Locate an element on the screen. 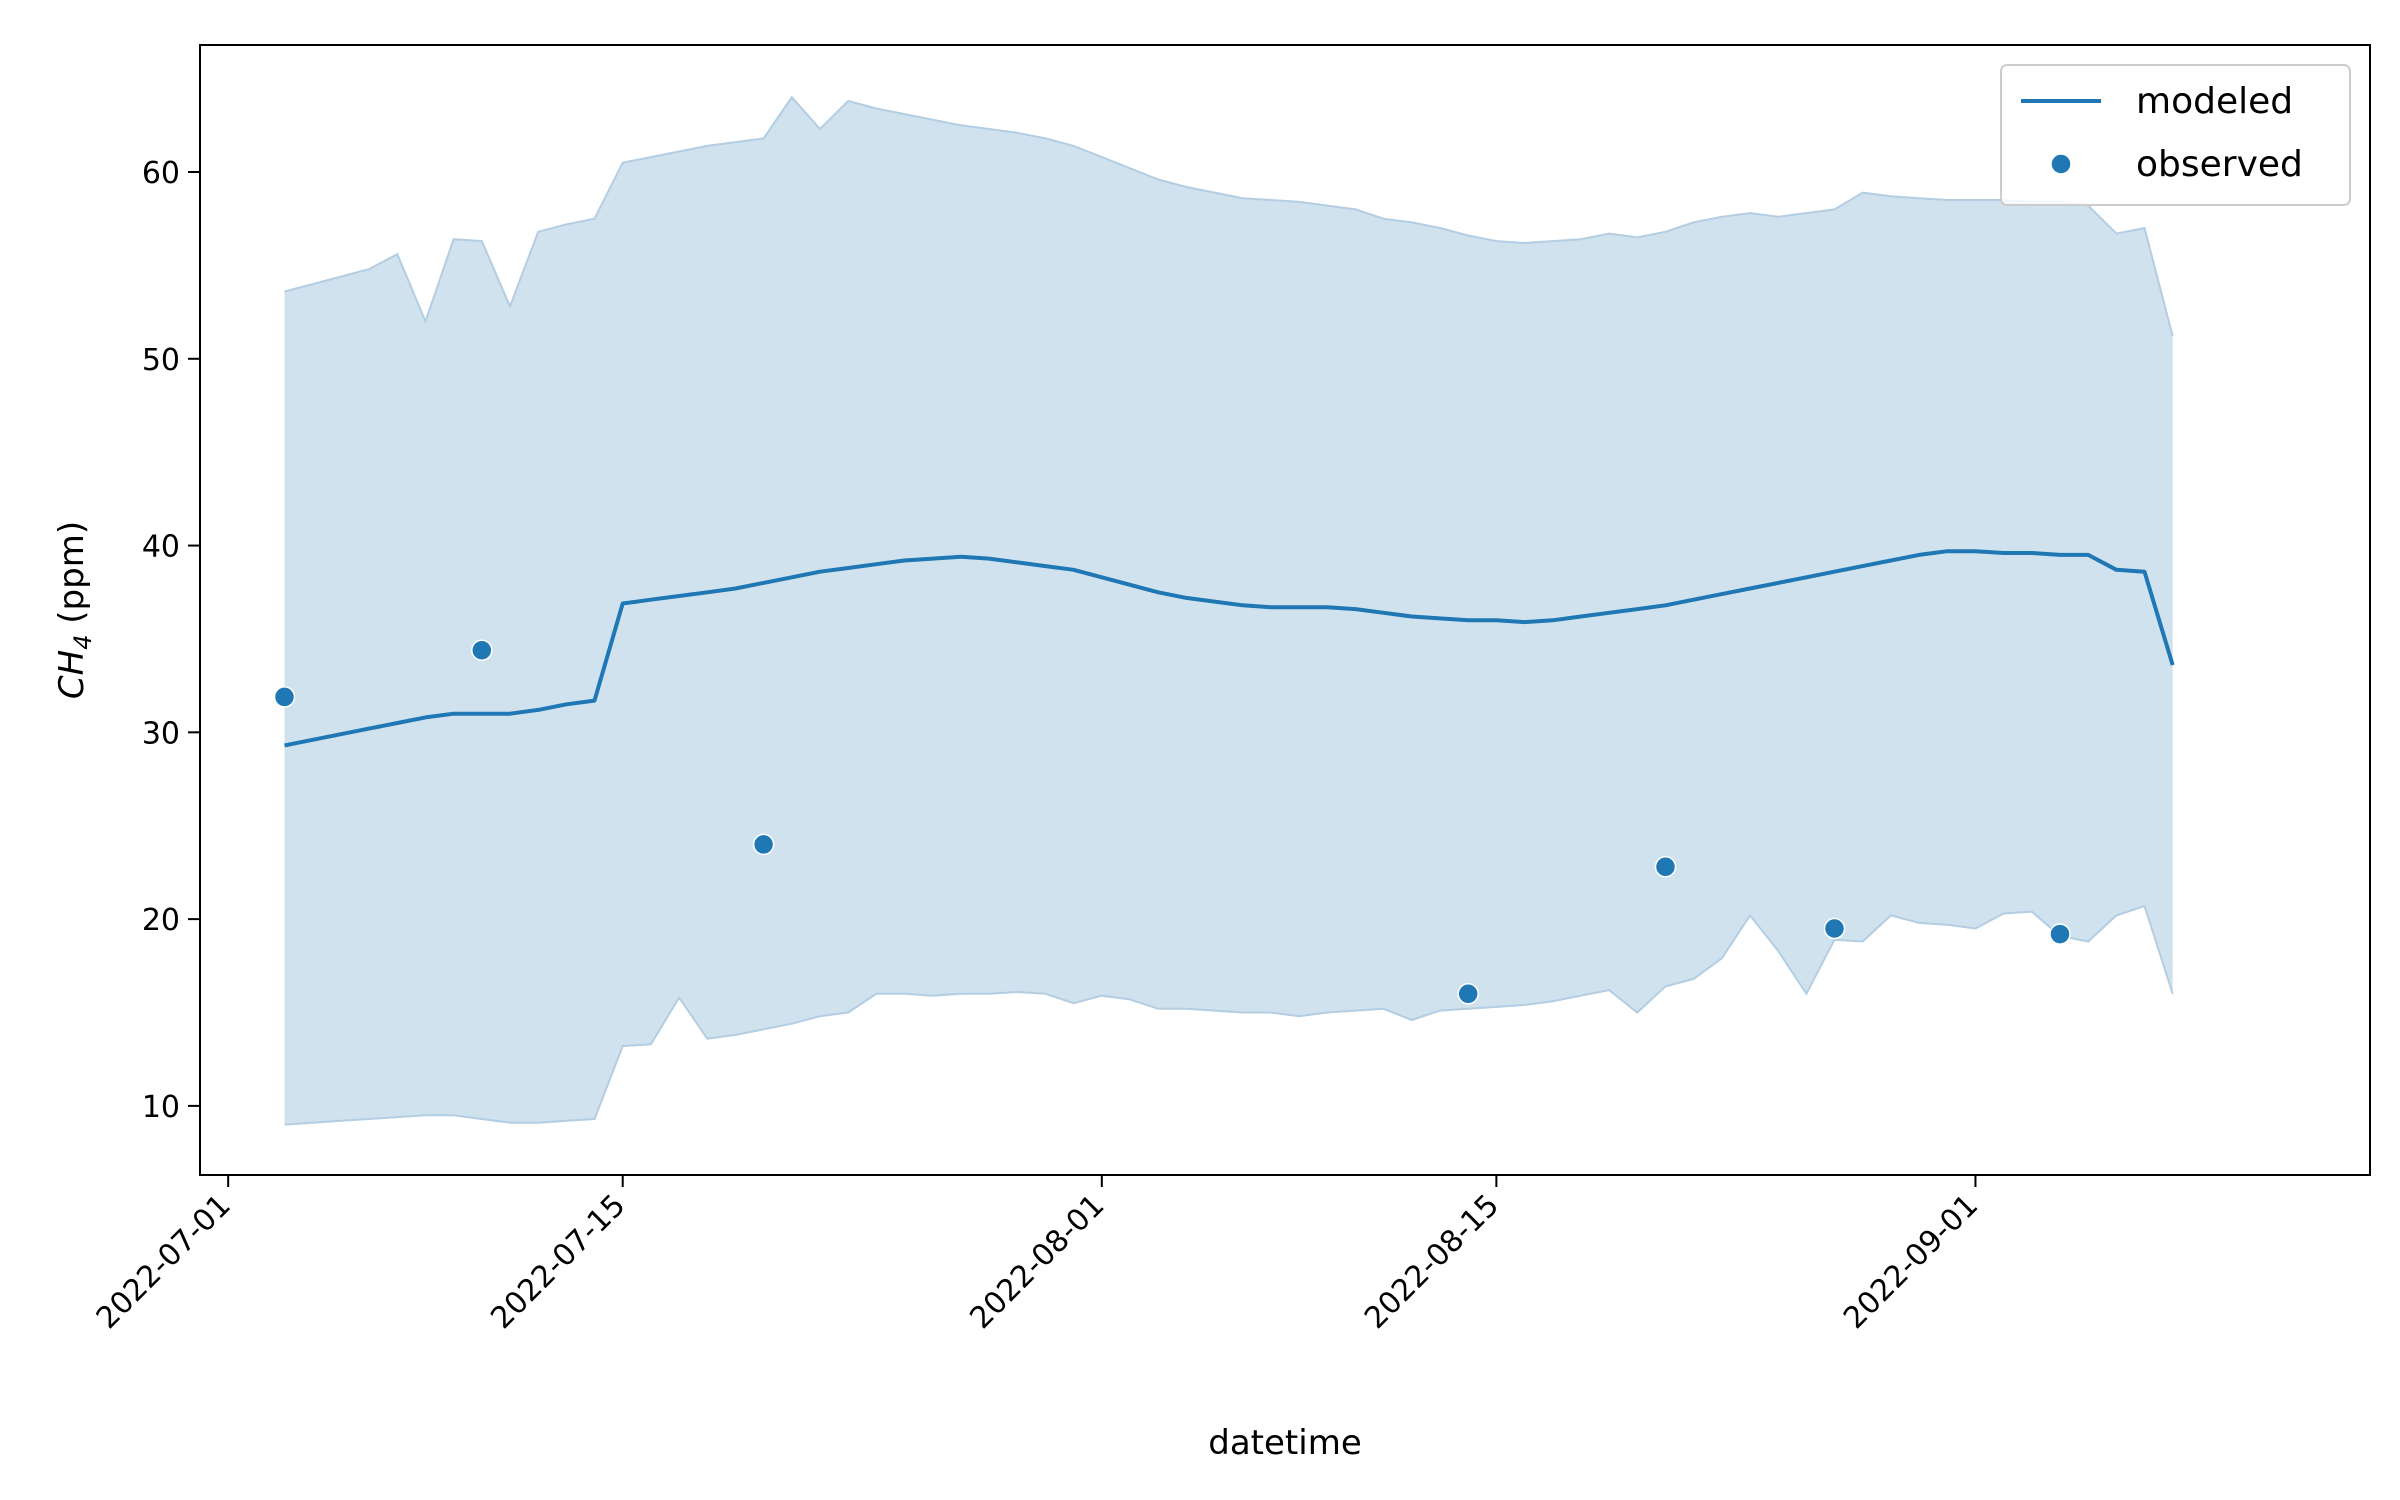 The width and height of the screenshot is (2400, 1500). y-tick-label: 30 is located at coordinates (161, 733).